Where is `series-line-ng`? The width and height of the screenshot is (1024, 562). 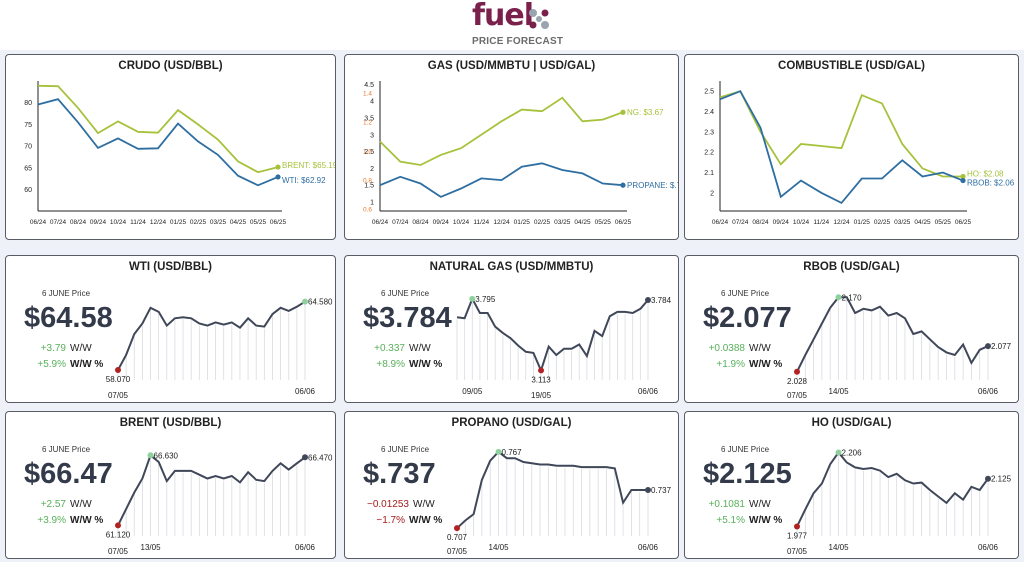
series-line-ng is located at coordinates (501, 131).